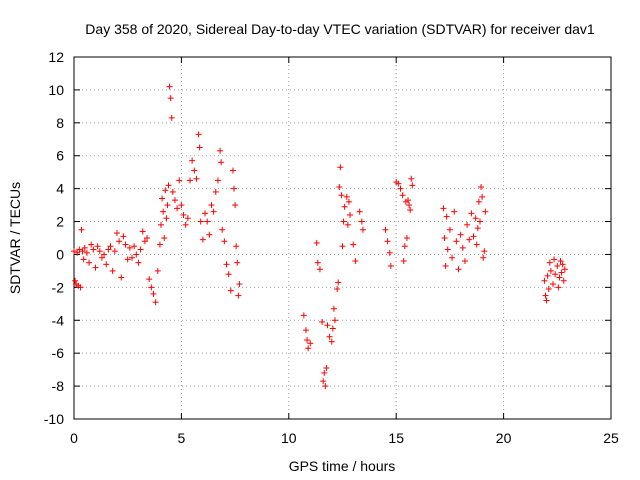 This screenshot has width=640, height=480. Describe the element at coordinates (56, 90) in the screenshot. I see `y-tick-label: 10` at that location.